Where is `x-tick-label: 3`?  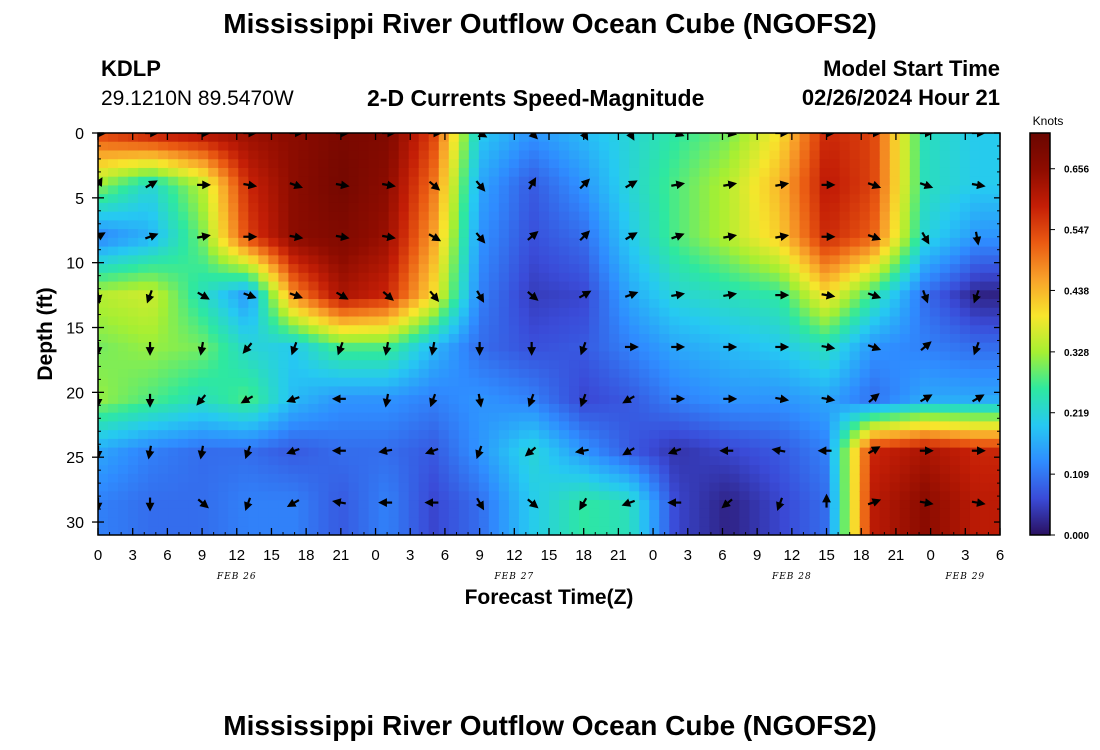
x-tick-label: 3 is located at coordinates (133, 555).